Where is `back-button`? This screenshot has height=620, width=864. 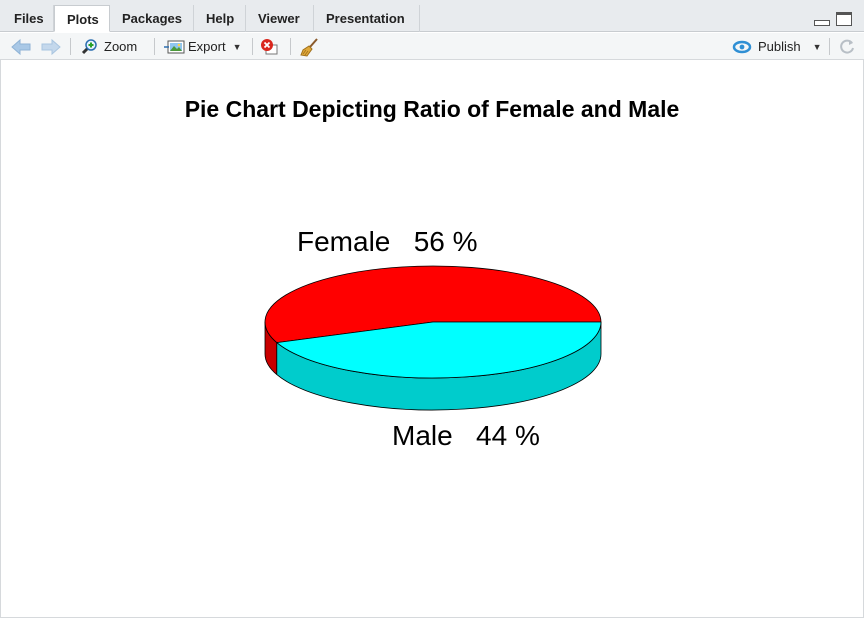
back-button is located at coordinates (21, 46).